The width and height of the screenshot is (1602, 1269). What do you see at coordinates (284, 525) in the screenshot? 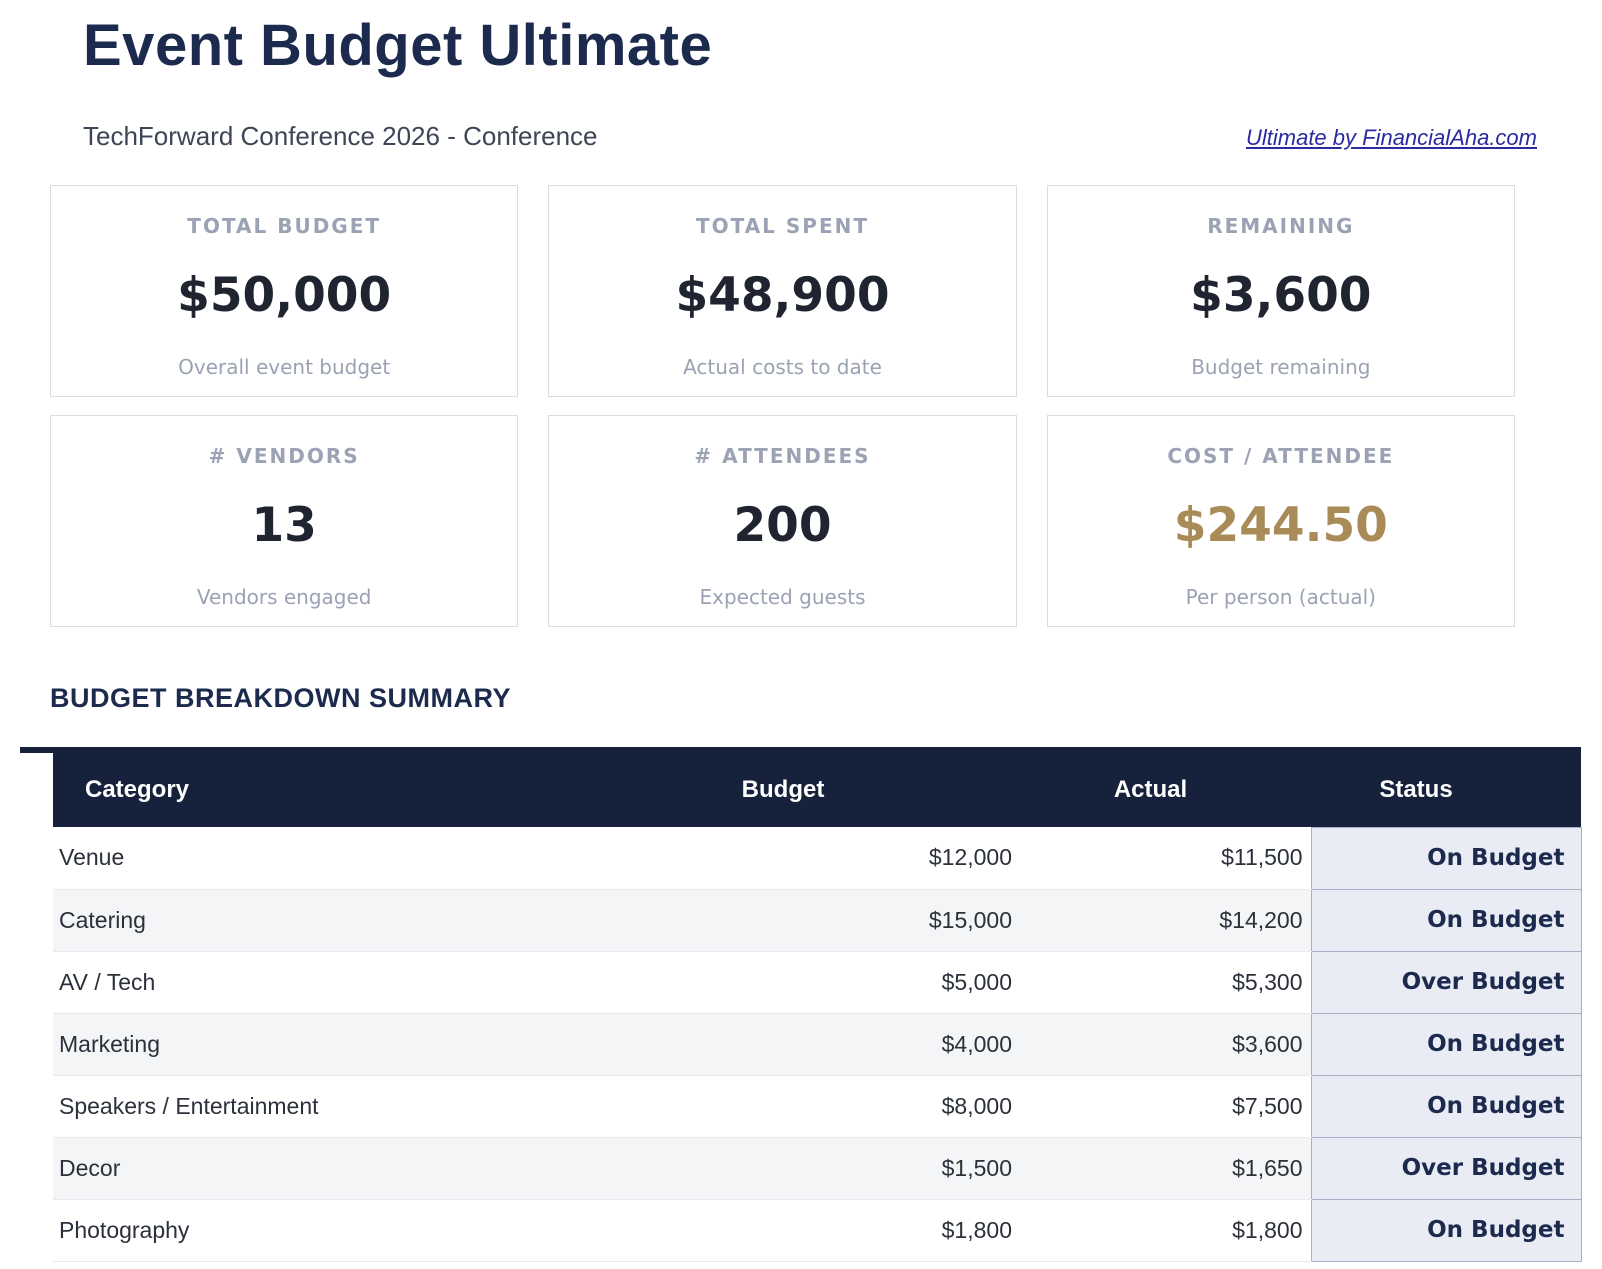
I see `stat-value: 13` at bounding box center [284, 525].